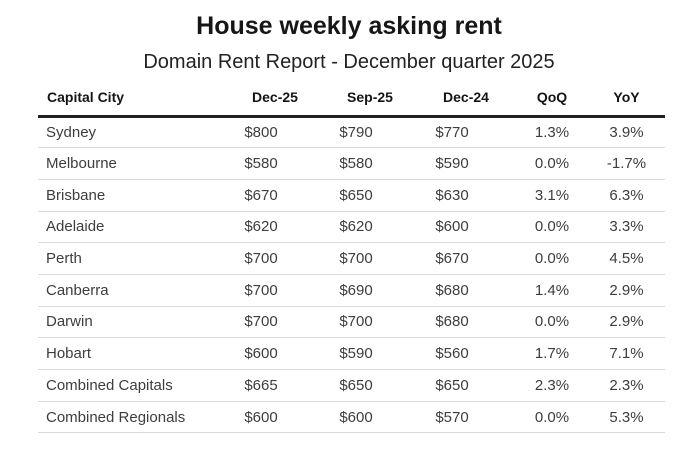 The width and height of the screenshot is (698, 453). What do you see at coordinates (132, 290) in the screenshot?
I see `city-cell: Canberra` at bounding box center [132, 290].